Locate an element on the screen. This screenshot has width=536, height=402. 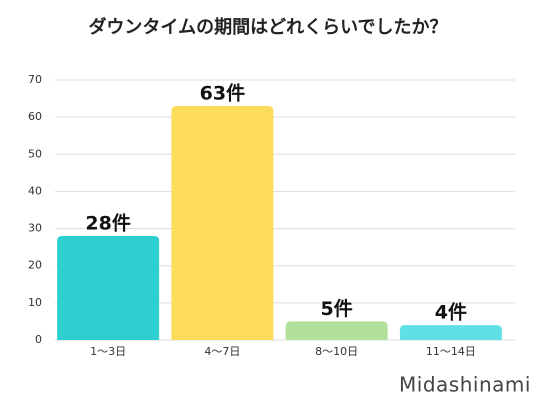
value-label: 63件 is located at coordinates (222, 93).